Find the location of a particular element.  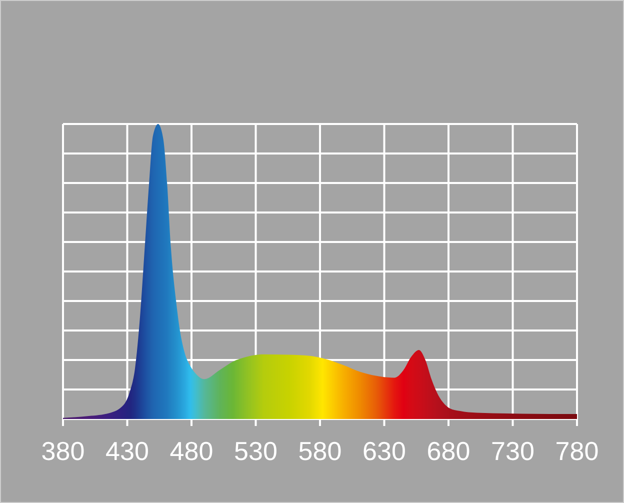

x-tick-label: 680 is located at coordinates (448, 451).